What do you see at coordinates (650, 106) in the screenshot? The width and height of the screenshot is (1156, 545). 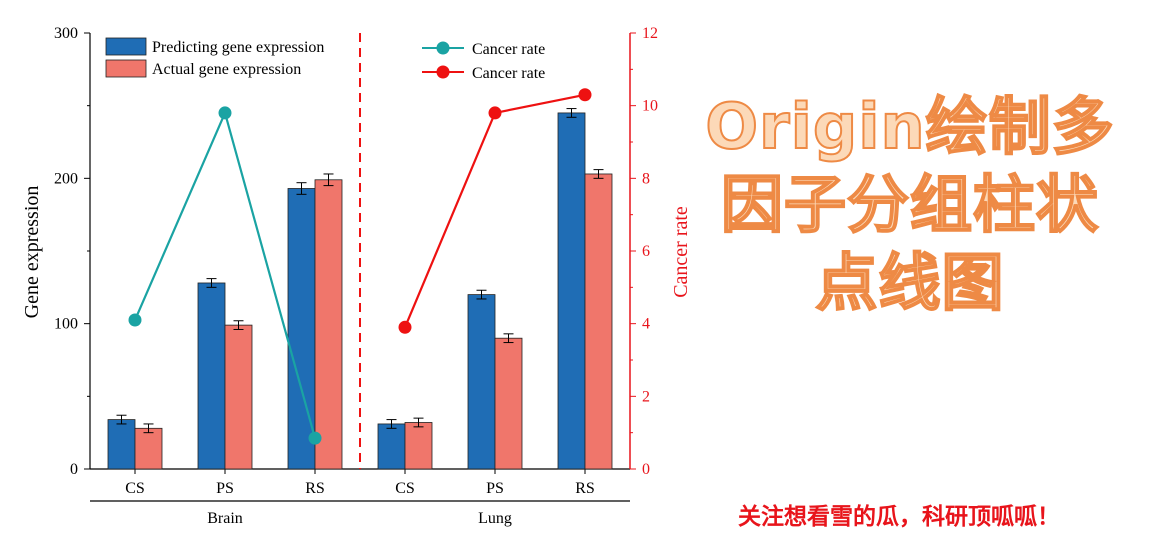 I see `y2-tick-label: 10` at bounding box center [650, 106].